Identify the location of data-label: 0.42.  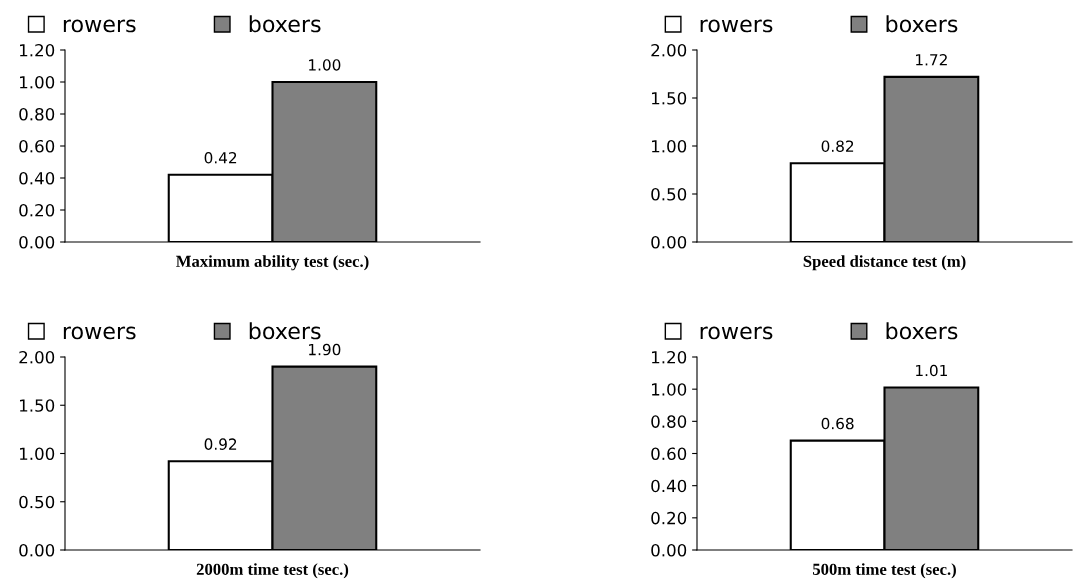
(220, 157).